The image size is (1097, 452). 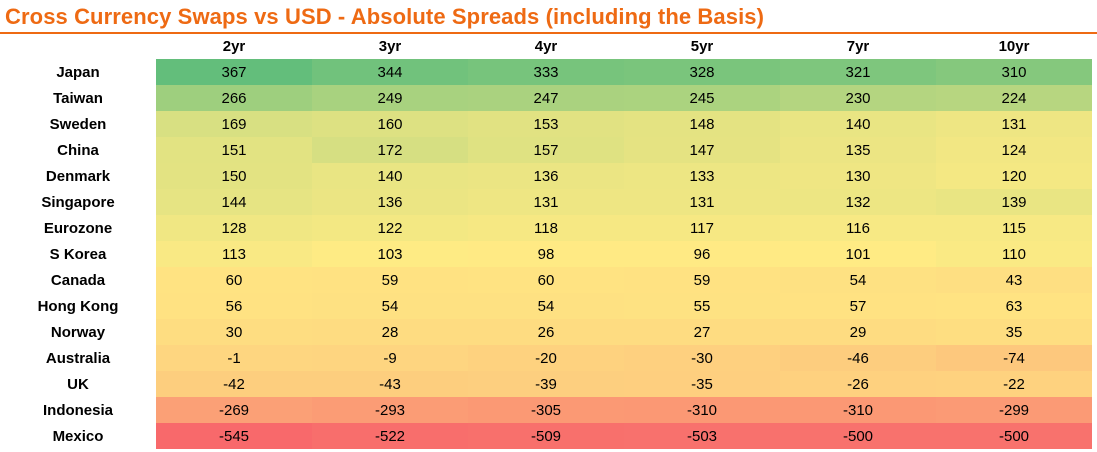 What do you see at coordinates (858, 254) in the screenshot?
I see `heatmap-cell: 101` at bounding box center [858, 254].